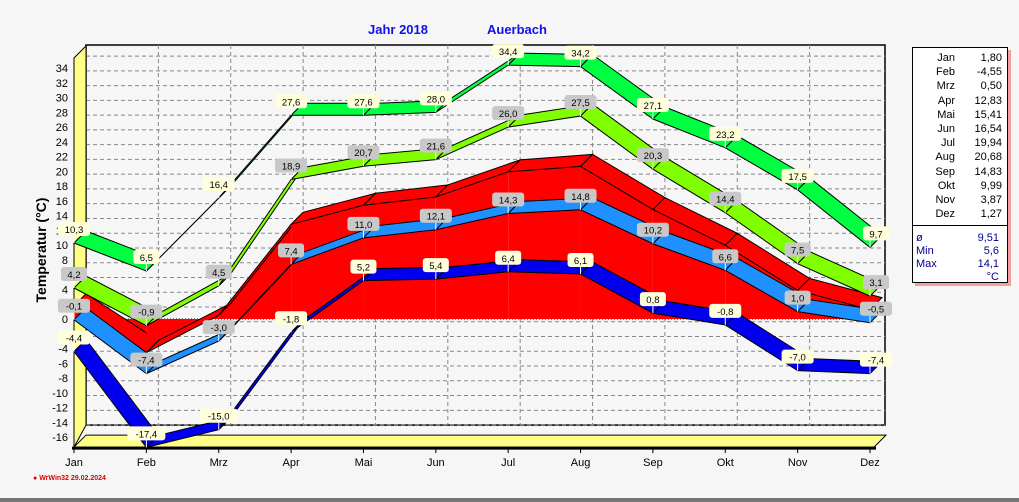 The height and width of the screenshot is (502, 1019). I want to click on legend-month: Jul, so click(947, 143).